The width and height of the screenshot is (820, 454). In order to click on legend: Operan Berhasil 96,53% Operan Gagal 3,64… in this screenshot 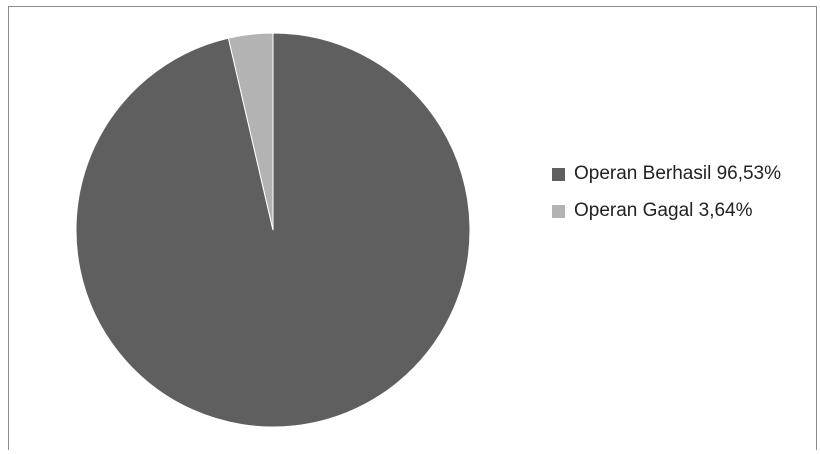, I will do `click(677, 197)`.